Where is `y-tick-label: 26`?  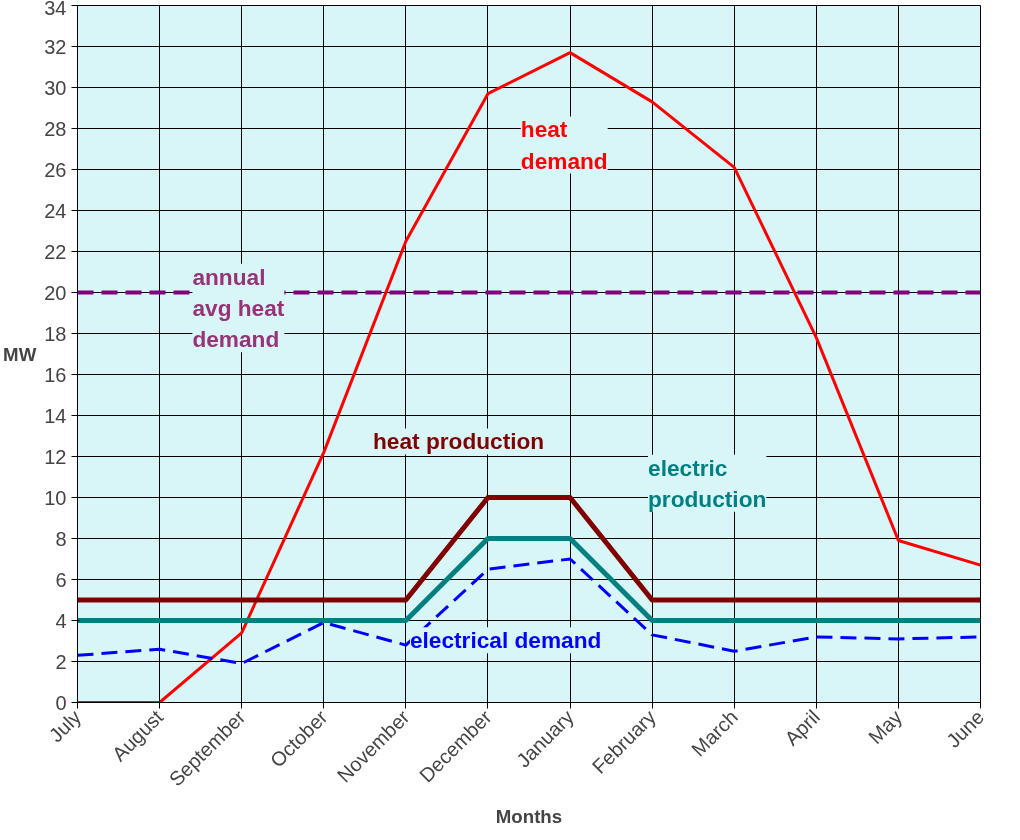
y-tick-label: 26 is located at coordinates (55, 169).